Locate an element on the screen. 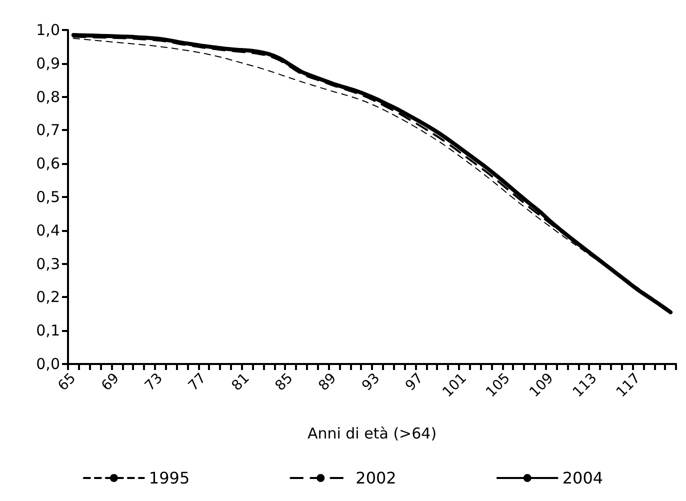 The width and height of the screenshot is (686, 501). x-tick-label: 93 is located at coordinates (371, 382).